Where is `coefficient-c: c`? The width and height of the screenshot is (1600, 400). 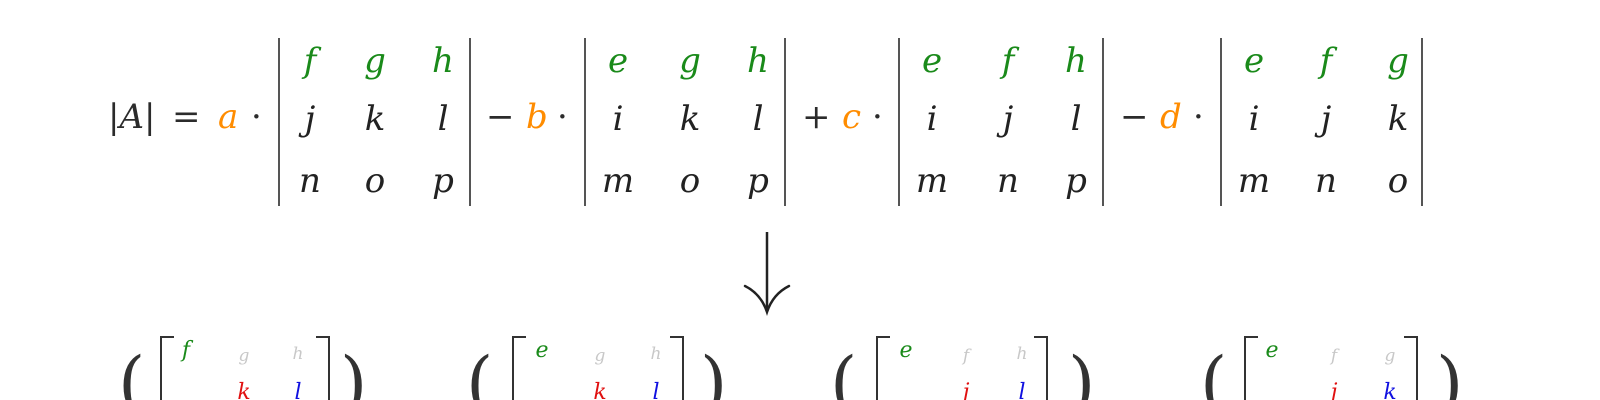
coefficient-c: c is located at coordinates (852, 117).